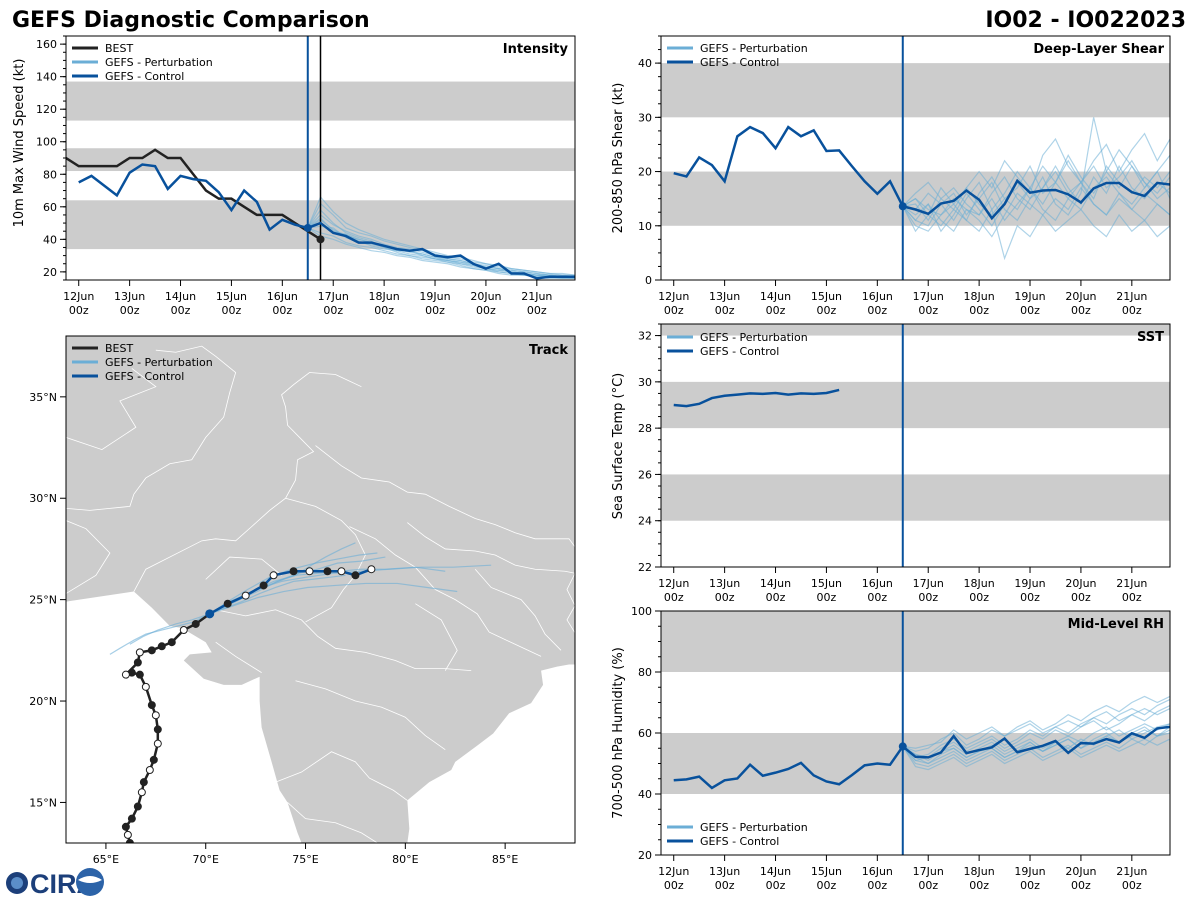  I want to click on shear-title: Deep-Layer Shear, so click(1098, 49).